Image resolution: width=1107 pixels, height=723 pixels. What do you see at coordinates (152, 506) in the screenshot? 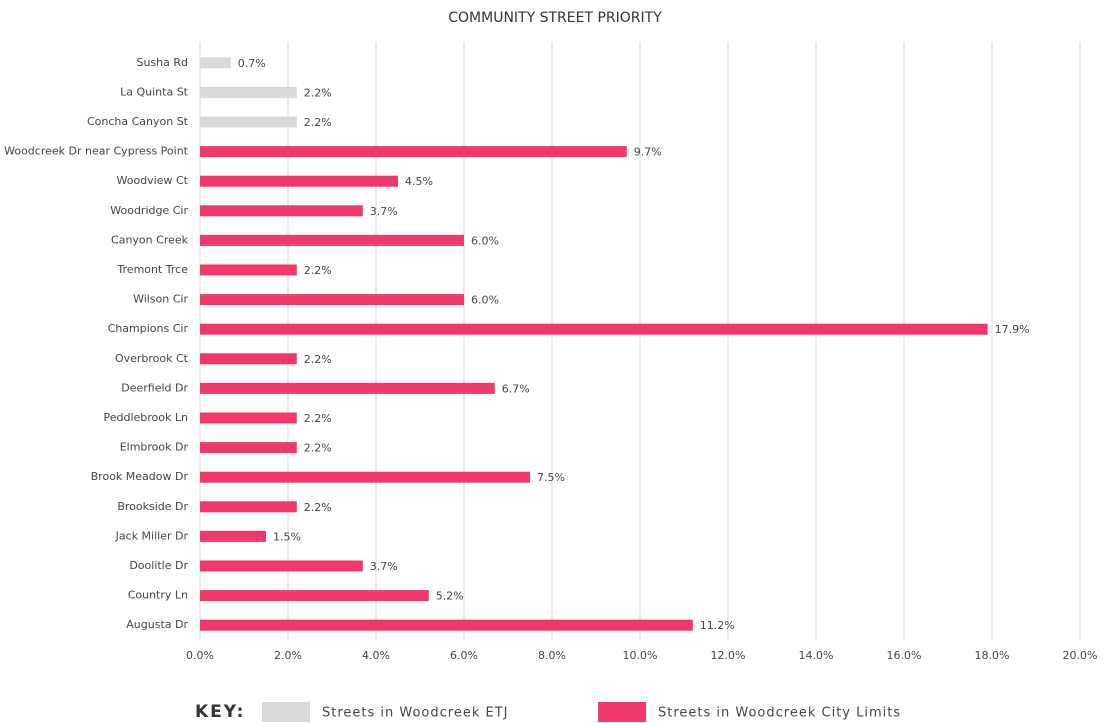
I see `y-tick-label: Brookside Dr` at bounding box center [152, 506].